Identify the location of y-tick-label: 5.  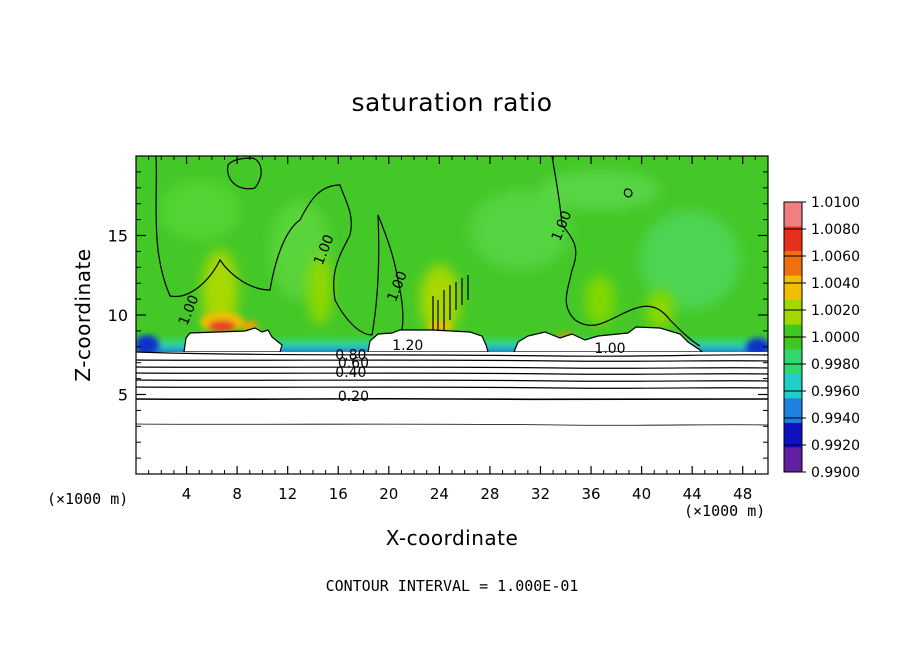
(123, 395).